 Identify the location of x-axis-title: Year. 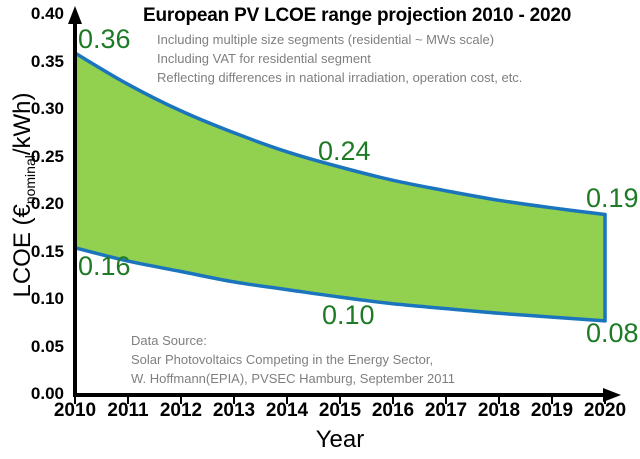
(340, 439).